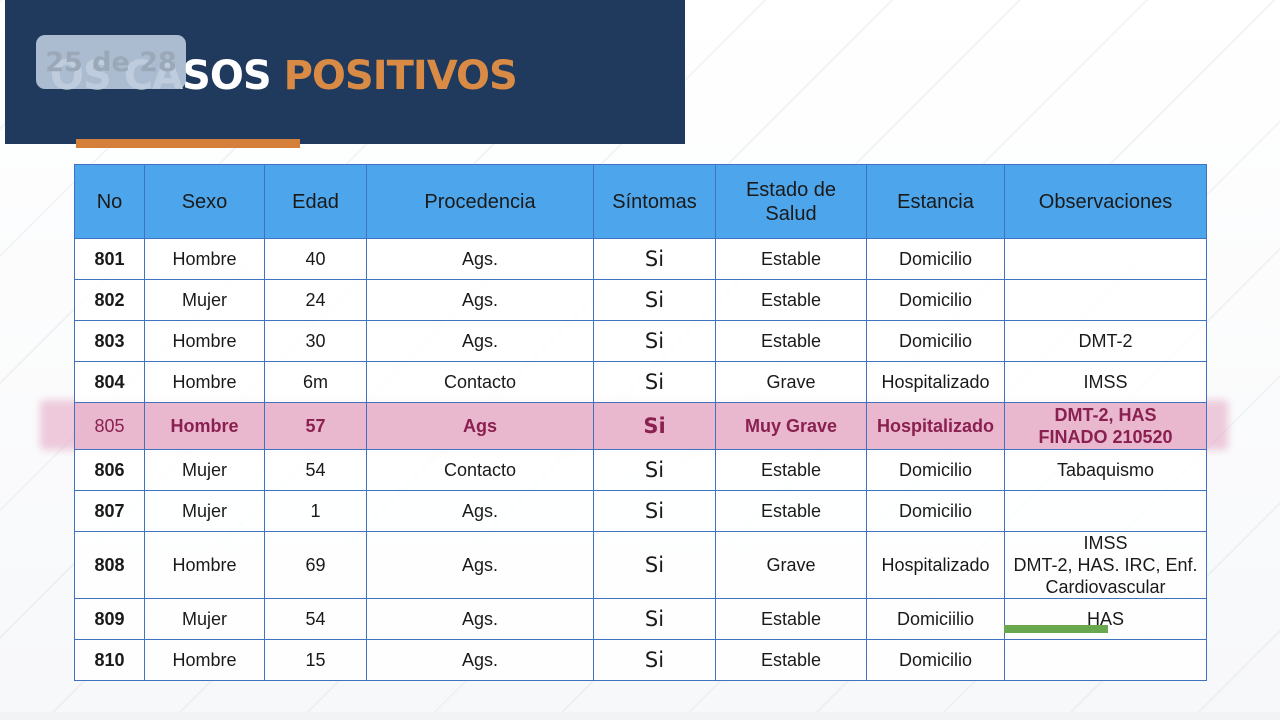 The image size is (1280, 720). What do you see at coordinates (791, 201) in the screenshot?
I see `column-header: Estado de Salud` at bounding box center [791, 201].